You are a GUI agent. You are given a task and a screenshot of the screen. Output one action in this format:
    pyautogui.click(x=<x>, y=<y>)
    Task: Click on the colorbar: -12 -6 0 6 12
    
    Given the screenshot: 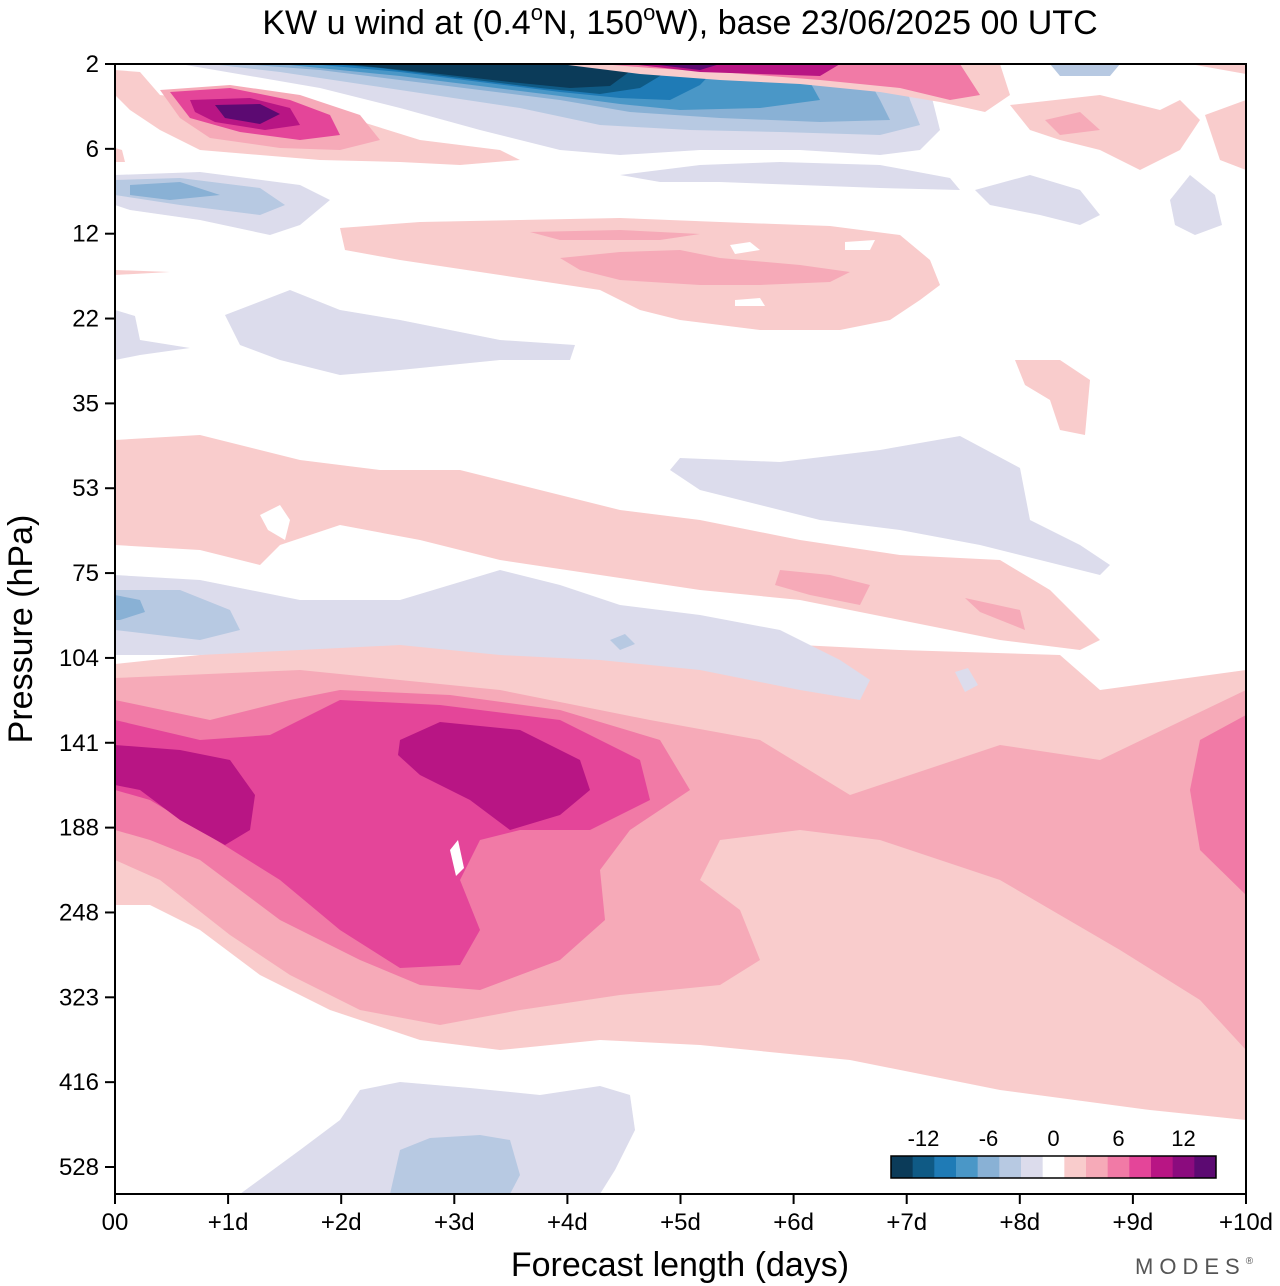 What is the action you would take?
    pyautogui.click(x=1053, y=1152)
    